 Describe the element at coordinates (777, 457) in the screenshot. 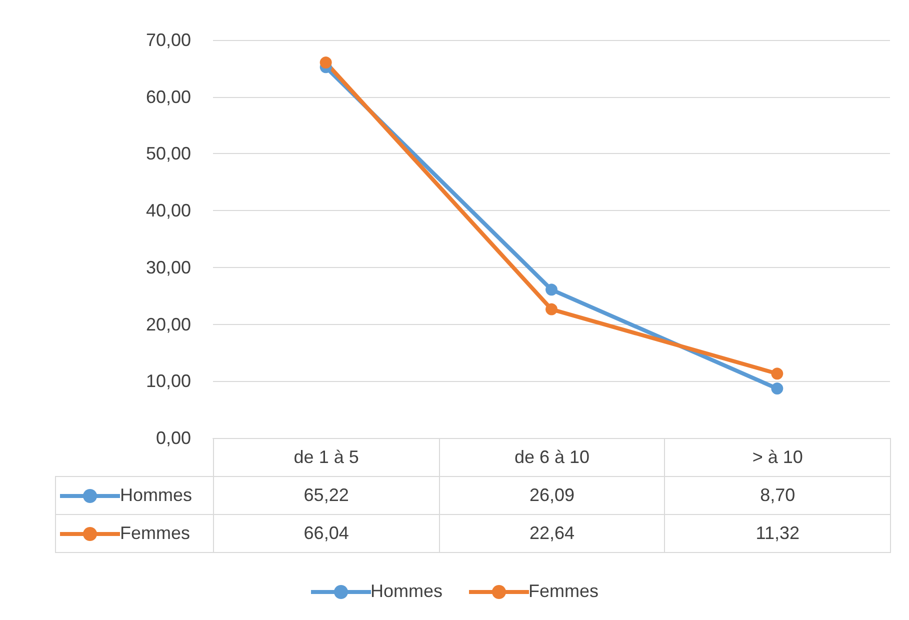

I see `x-tick-label: > à 10` at that location.